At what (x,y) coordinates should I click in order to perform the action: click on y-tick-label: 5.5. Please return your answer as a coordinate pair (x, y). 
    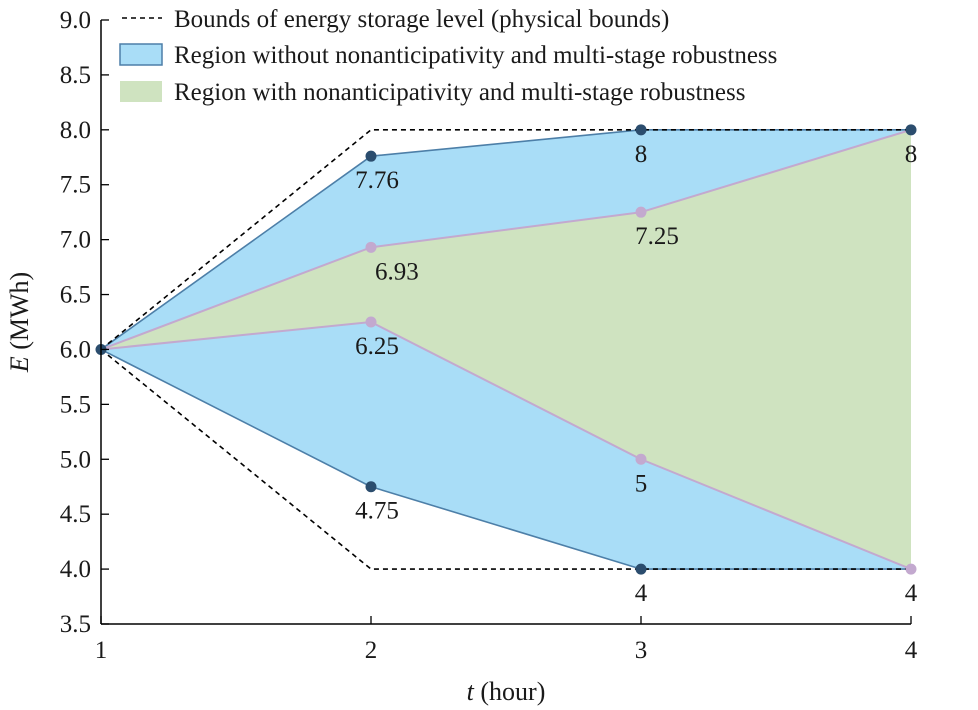
    Looking at the image, I should click on (75, 404).